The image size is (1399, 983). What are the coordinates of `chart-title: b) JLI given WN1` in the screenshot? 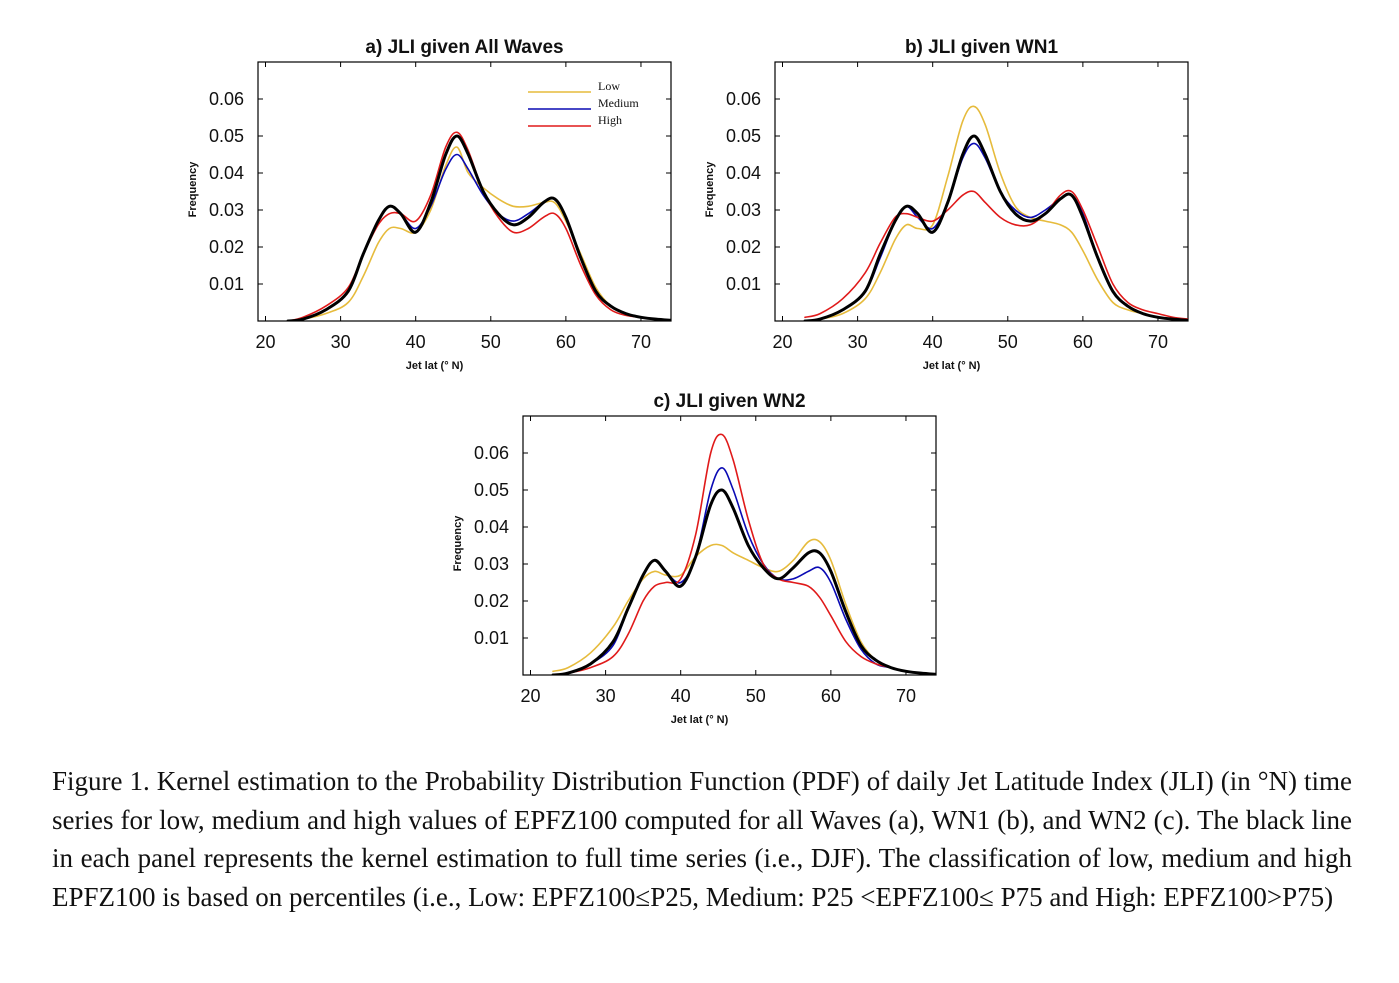 It's located at (982, 47).